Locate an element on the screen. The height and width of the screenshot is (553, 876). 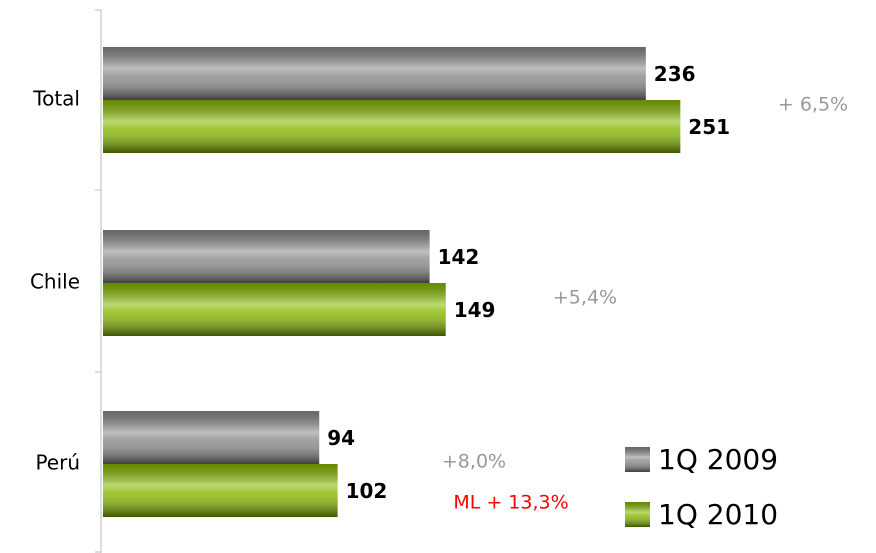
annotation: ML + 13,3% is located at coordinates (510, 503).